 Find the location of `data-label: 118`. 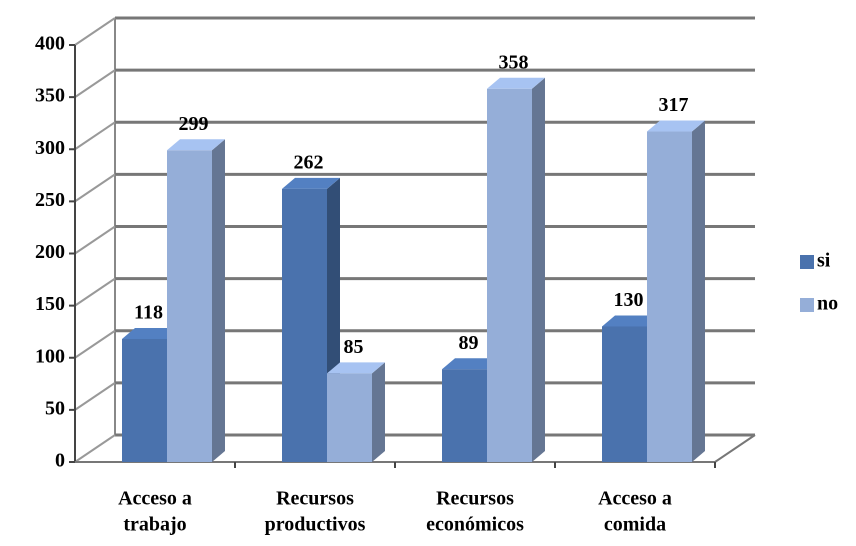

data-label: 118 is located at coordinates (148, 313).